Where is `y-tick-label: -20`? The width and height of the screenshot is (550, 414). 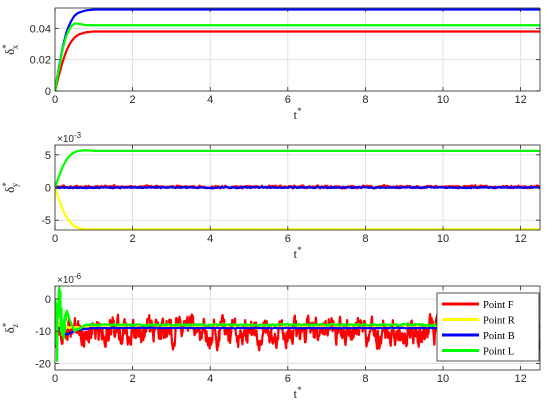 y-tick-label: -20 is located at coordinates (43, 365).